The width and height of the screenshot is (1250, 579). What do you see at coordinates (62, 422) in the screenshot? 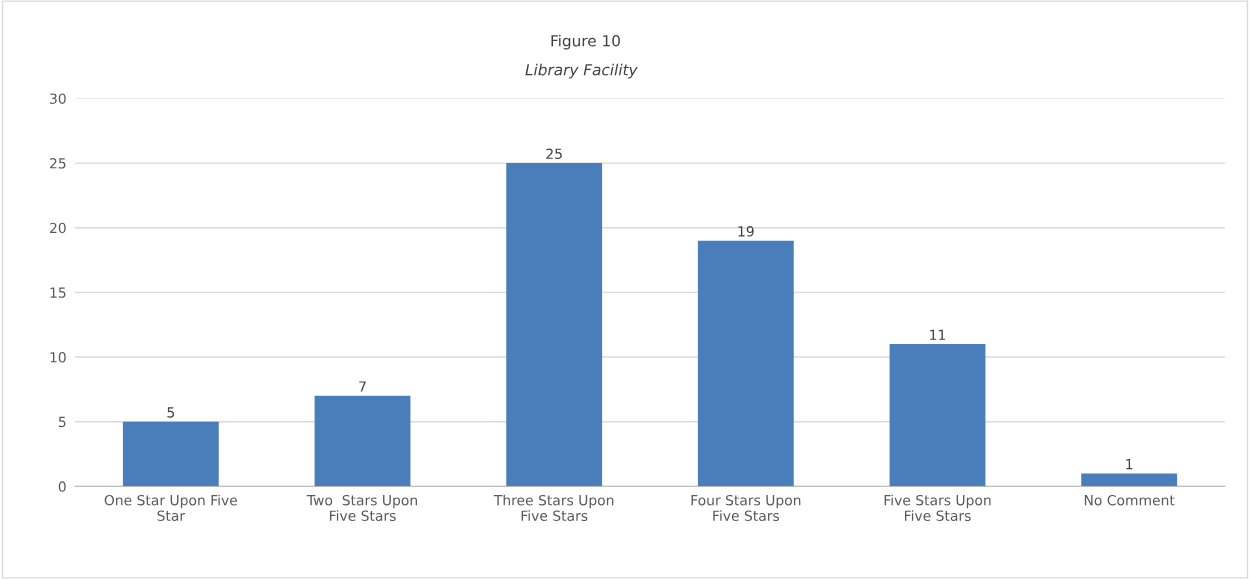
I see `y-tick-label: 5` at bounding box center [62, 422].